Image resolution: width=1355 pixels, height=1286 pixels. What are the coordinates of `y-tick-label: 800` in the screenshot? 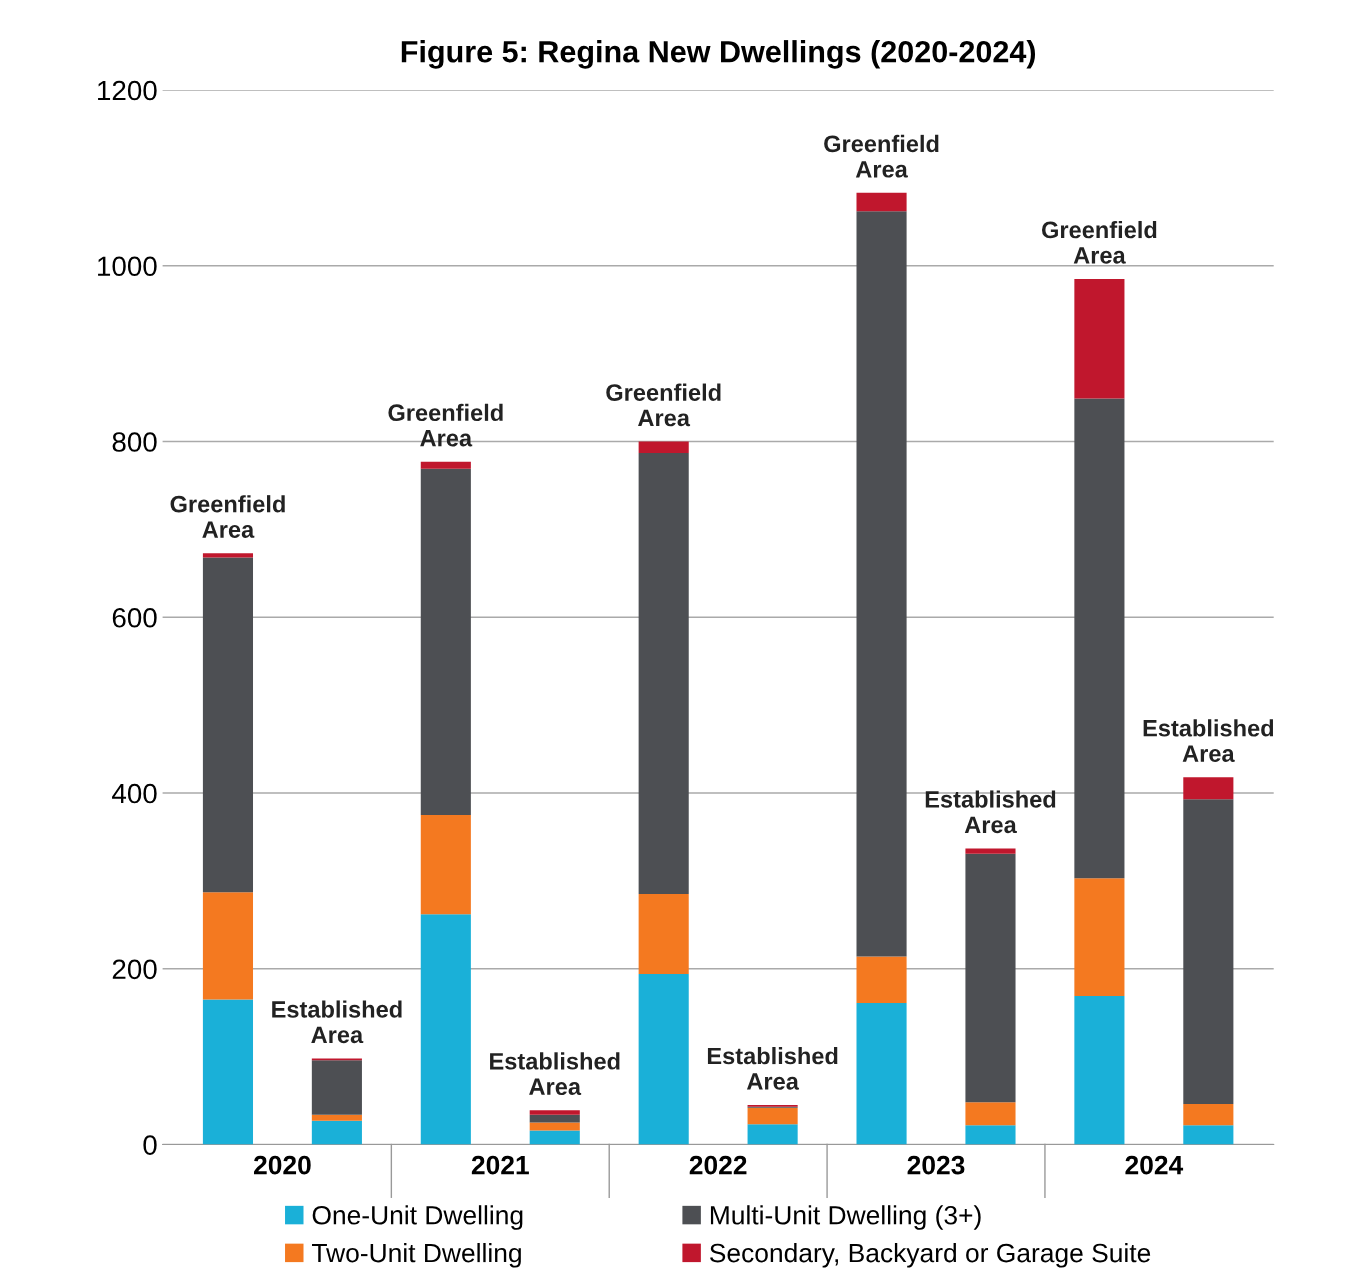 It's located at (134, 442).